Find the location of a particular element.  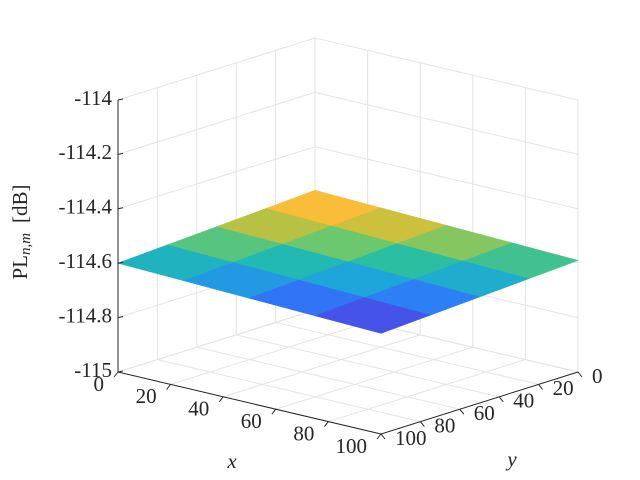

z-axis-label: PLn,m [dB] is located at coordinates (21, 231).